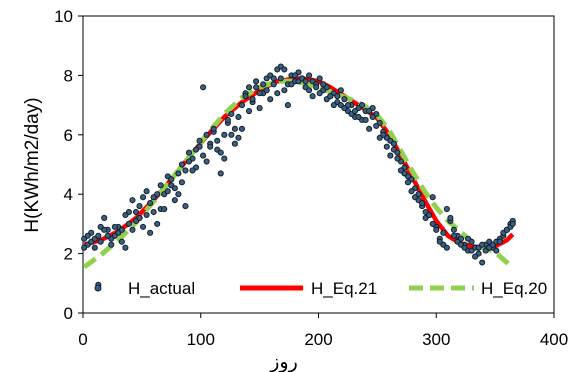  Describe the element at coordinates (161, 288) in the screenshot. I see `legend-label-actual: H_actual` at that location.